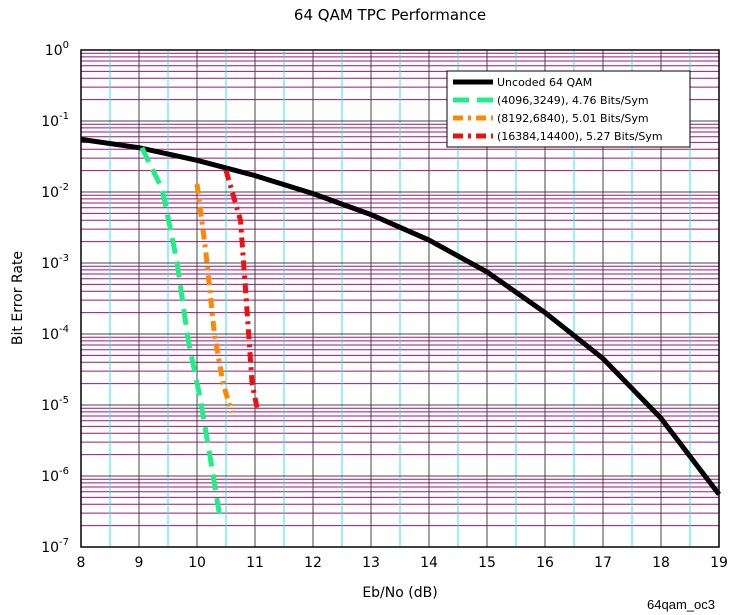 Image resolution: width=731 pixels, height=615 pixels. What do you see at coordinates (719, 563) in the screenshot?
I see `x-tick-label: 19` at bounding box center [719, 563].